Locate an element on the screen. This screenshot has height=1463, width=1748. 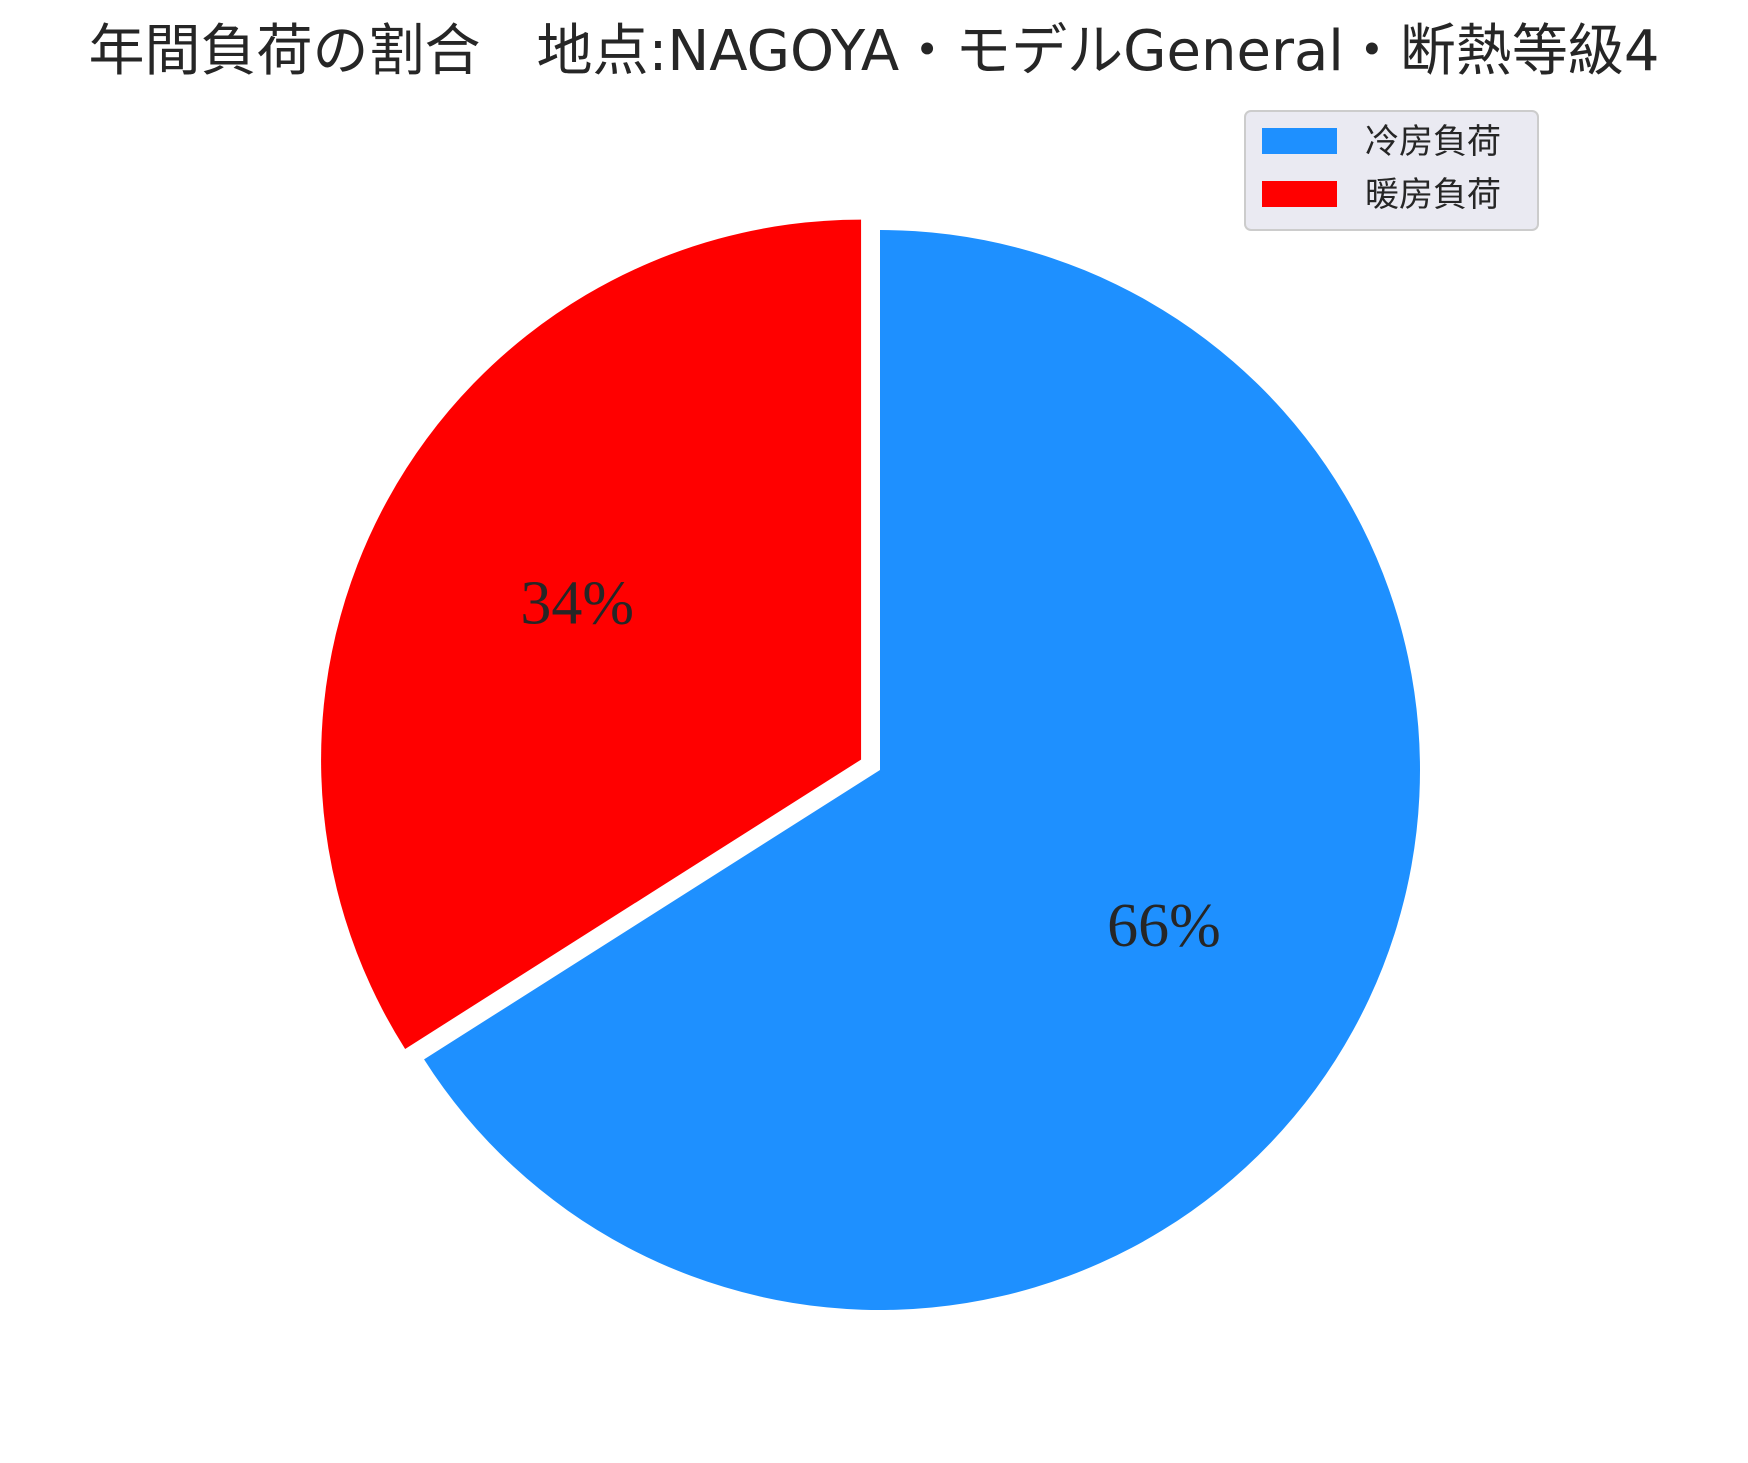
legend-swatch-cooling is located at coordinates (1299, 141).